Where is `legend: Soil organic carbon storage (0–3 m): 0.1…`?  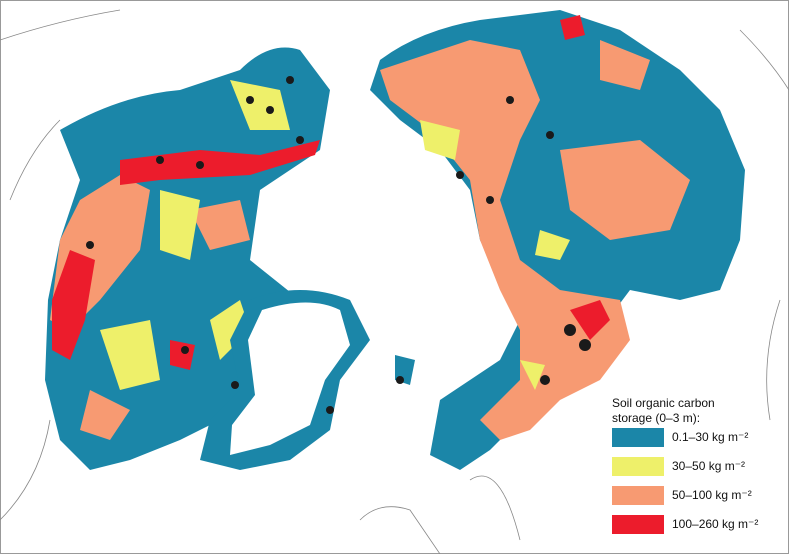 legend: Soil organic carbon storage (0–3 m): 0.1… is located at coordinates (685, 465).